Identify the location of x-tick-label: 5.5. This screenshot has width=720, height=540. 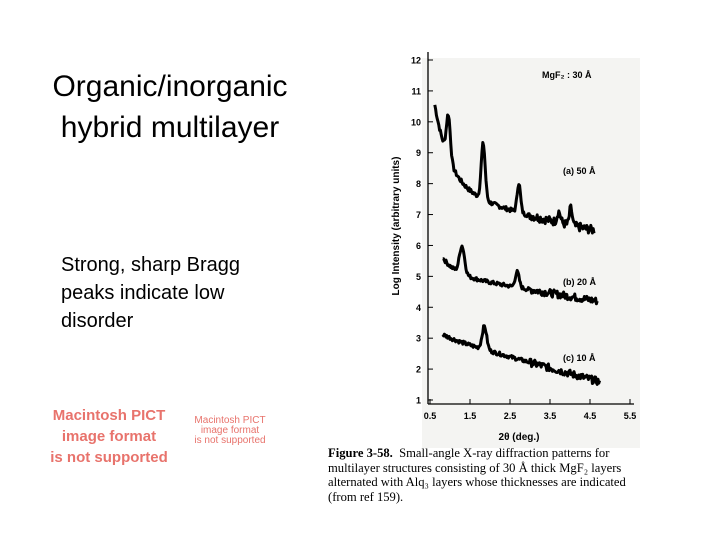
(630, 416).